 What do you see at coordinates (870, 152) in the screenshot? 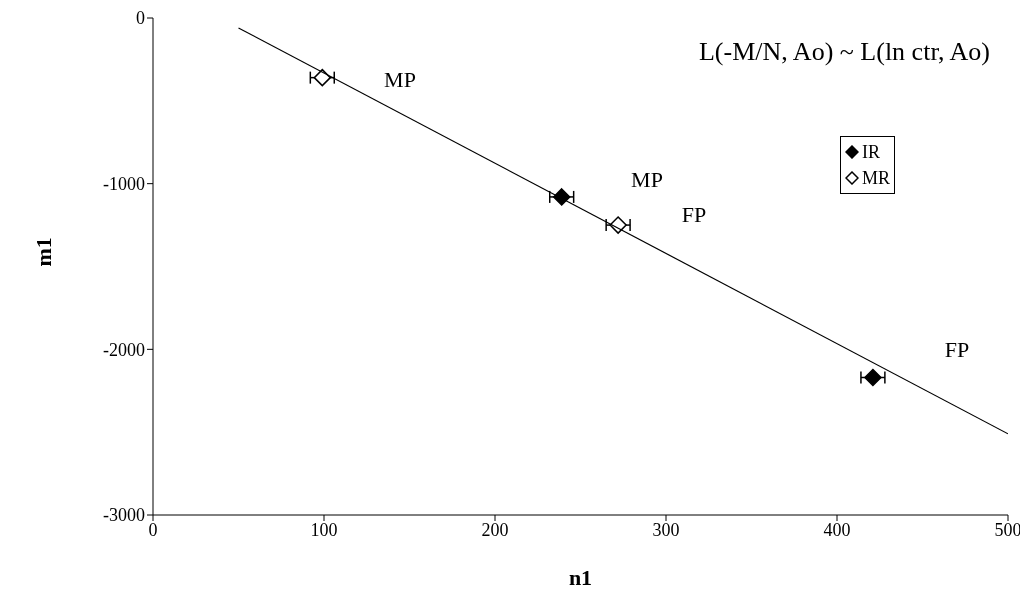
I see `legend-label: IR` at bounding box center [870, 152].